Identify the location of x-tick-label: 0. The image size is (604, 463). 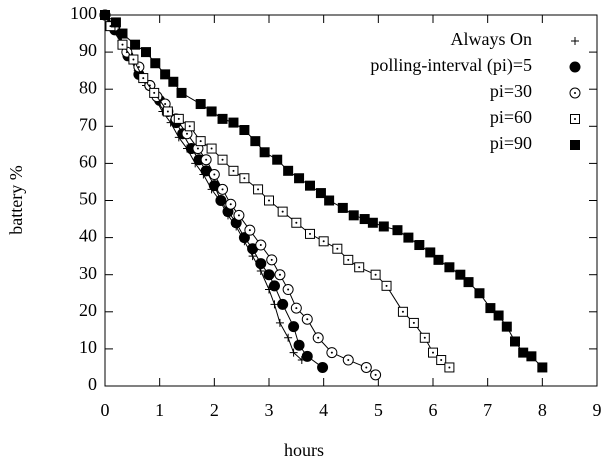
(105, 410).